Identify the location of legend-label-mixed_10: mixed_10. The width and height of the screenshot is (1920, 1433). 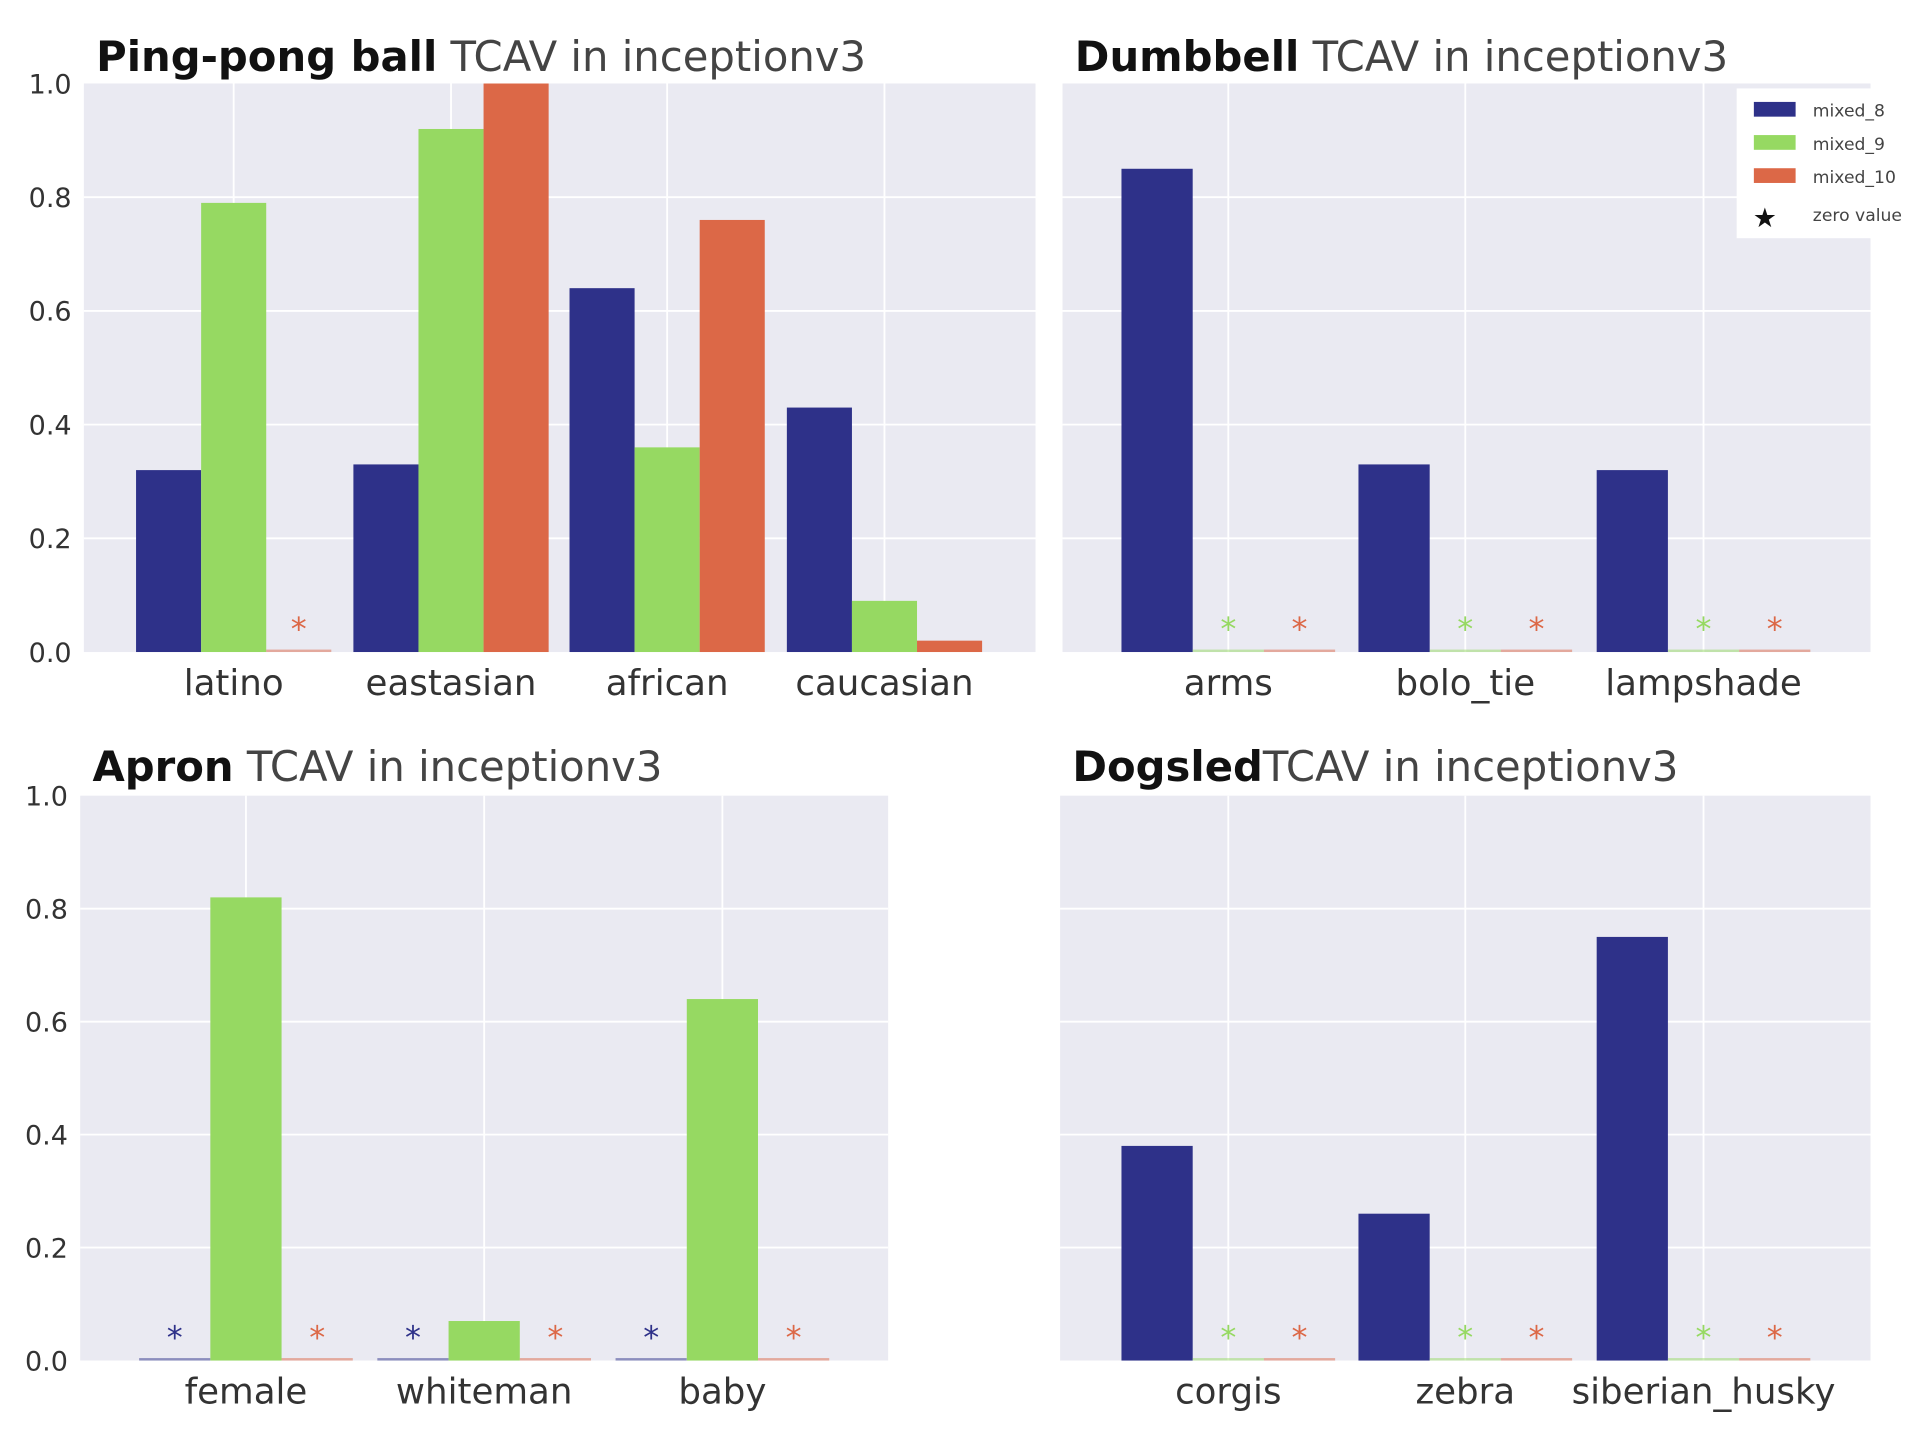
(1854, 178).